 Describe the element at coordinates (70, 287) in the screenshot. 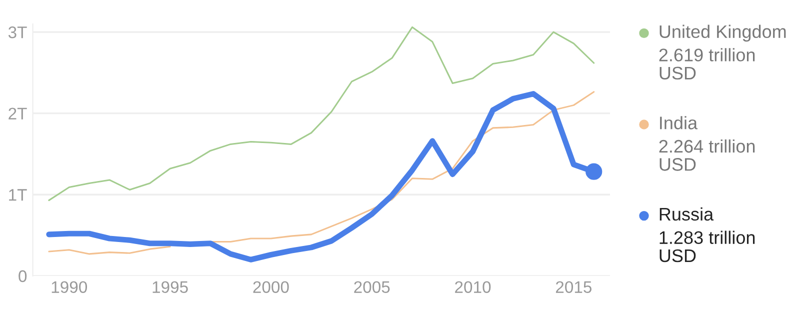

I see `x-tick-label: 1990` at that location.